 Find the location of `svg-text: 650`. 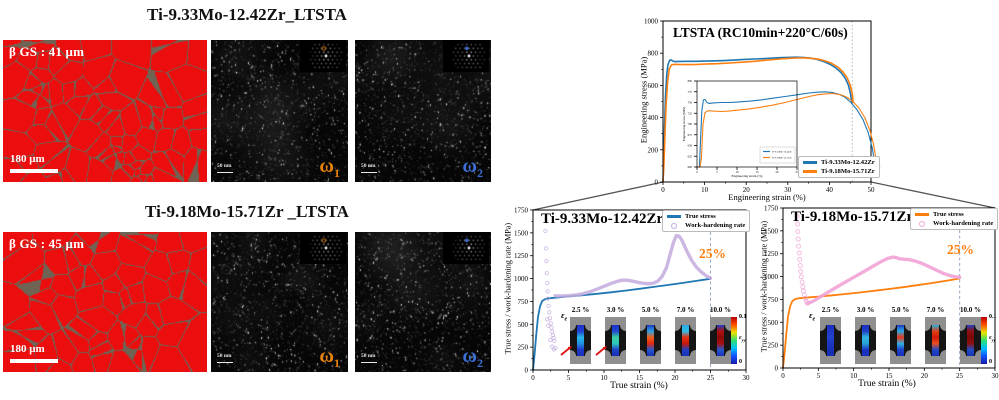

svg-text: 650 is located at coordinates (690, 146).